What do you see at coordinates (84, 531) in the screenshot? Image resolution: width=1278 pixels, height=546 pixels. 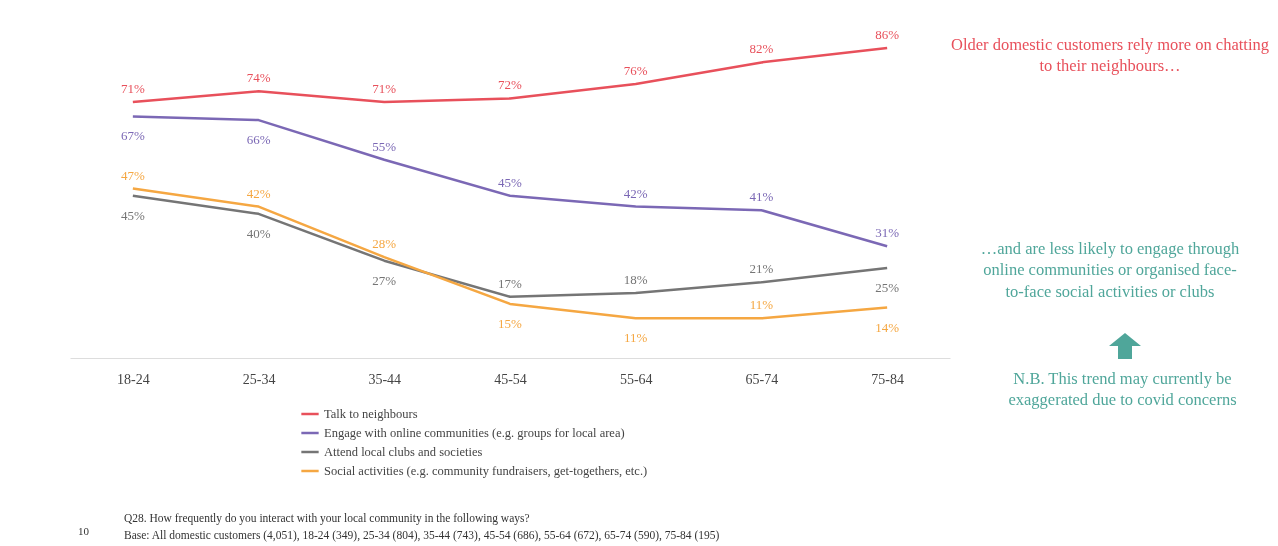 I see `text: 10` at bounding box center [84, 531].